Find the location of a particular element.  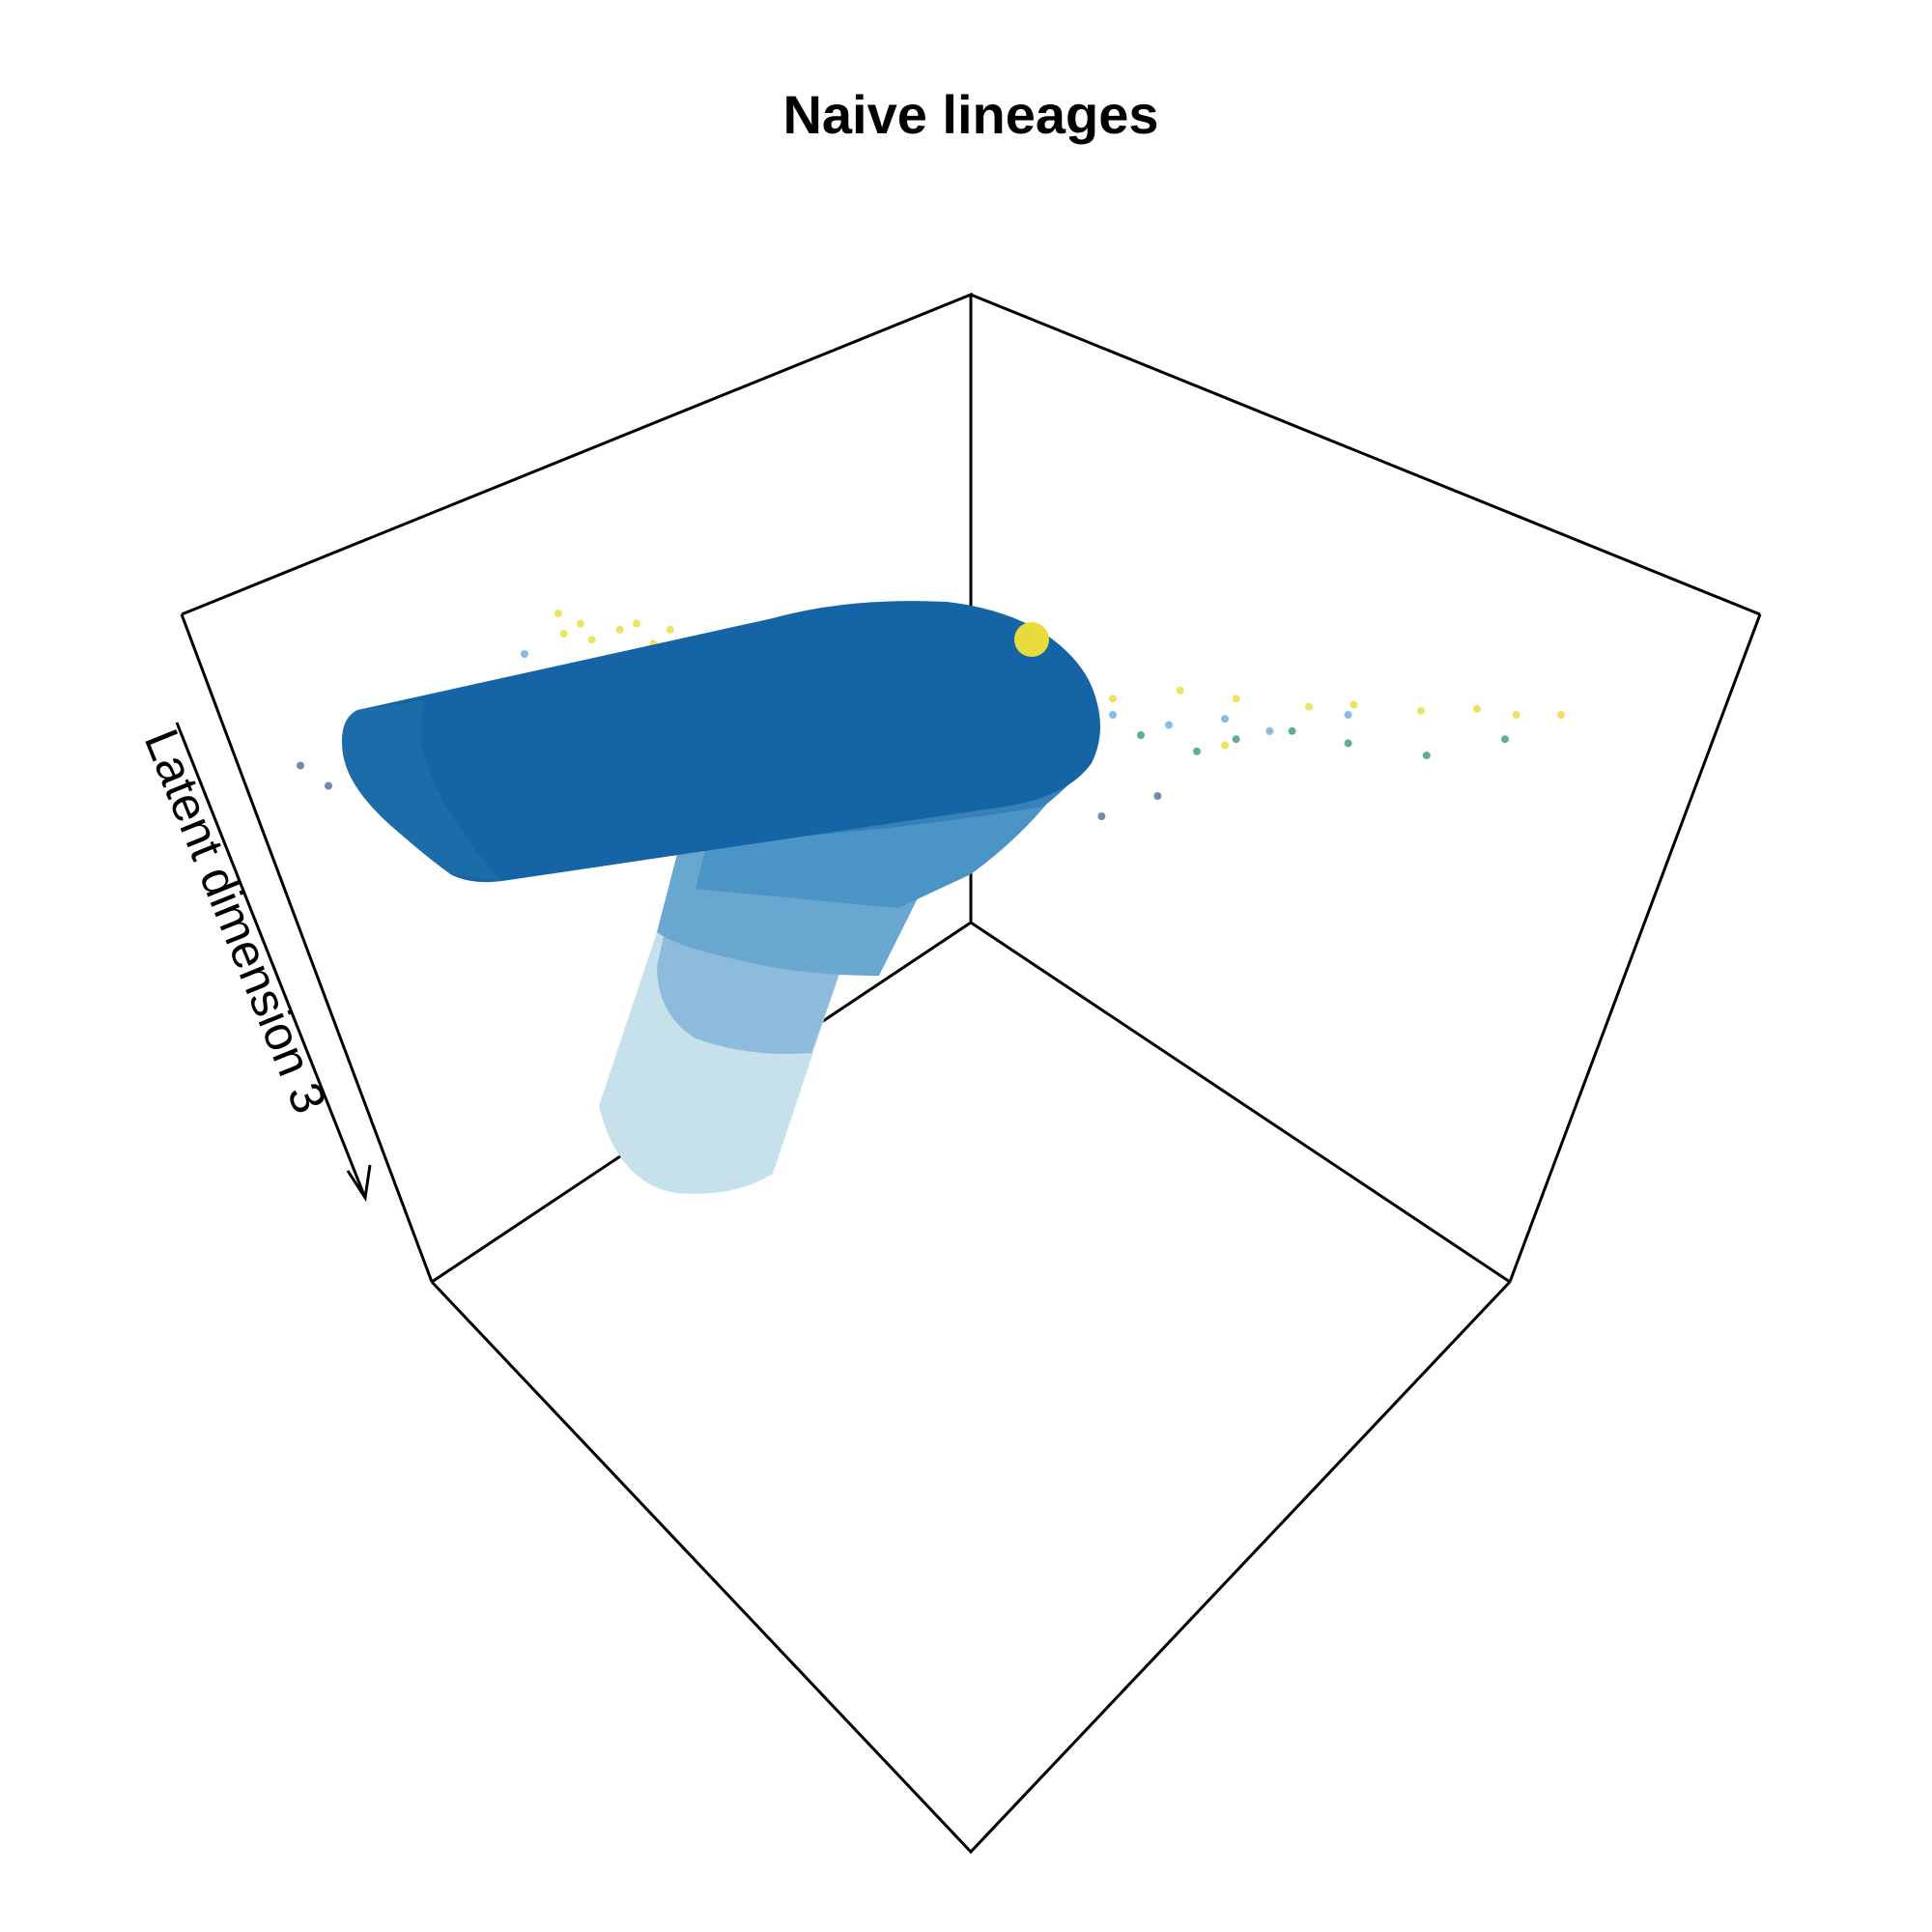

scatter-points-front is located at coordinates (931, 753).